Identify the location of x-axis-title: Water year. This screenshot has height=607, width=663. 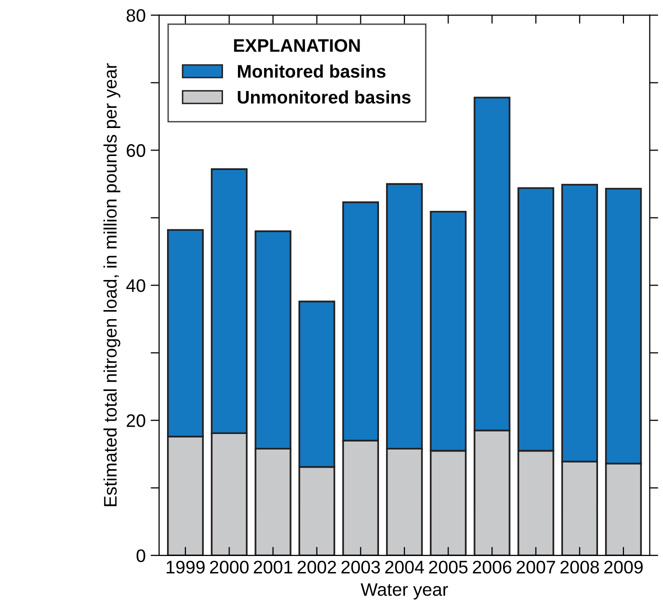
(404, 591).